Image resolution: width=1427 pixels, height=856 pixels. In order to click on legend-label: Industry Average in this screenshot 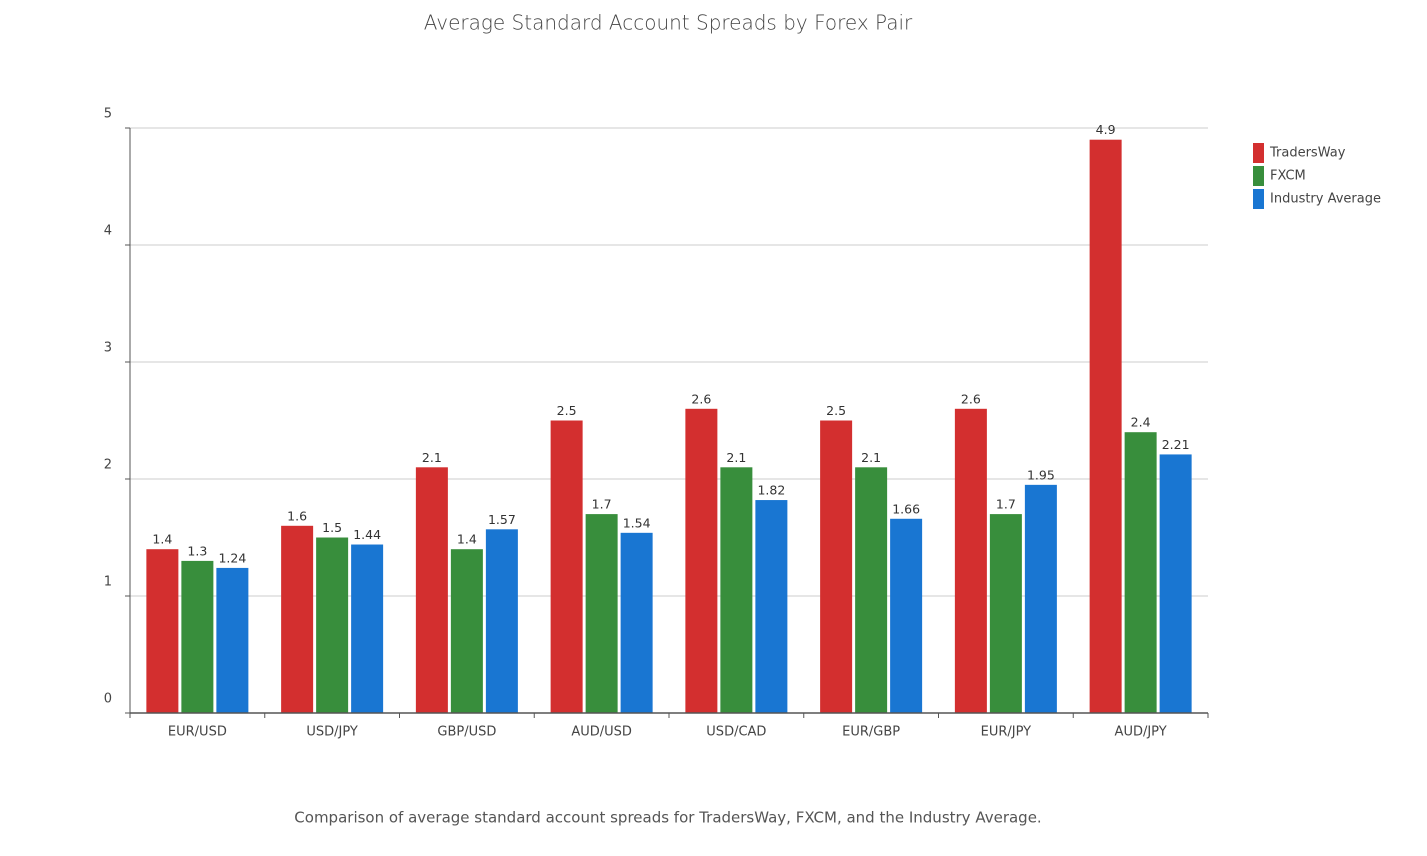, I will do `click(1325, 199)`.